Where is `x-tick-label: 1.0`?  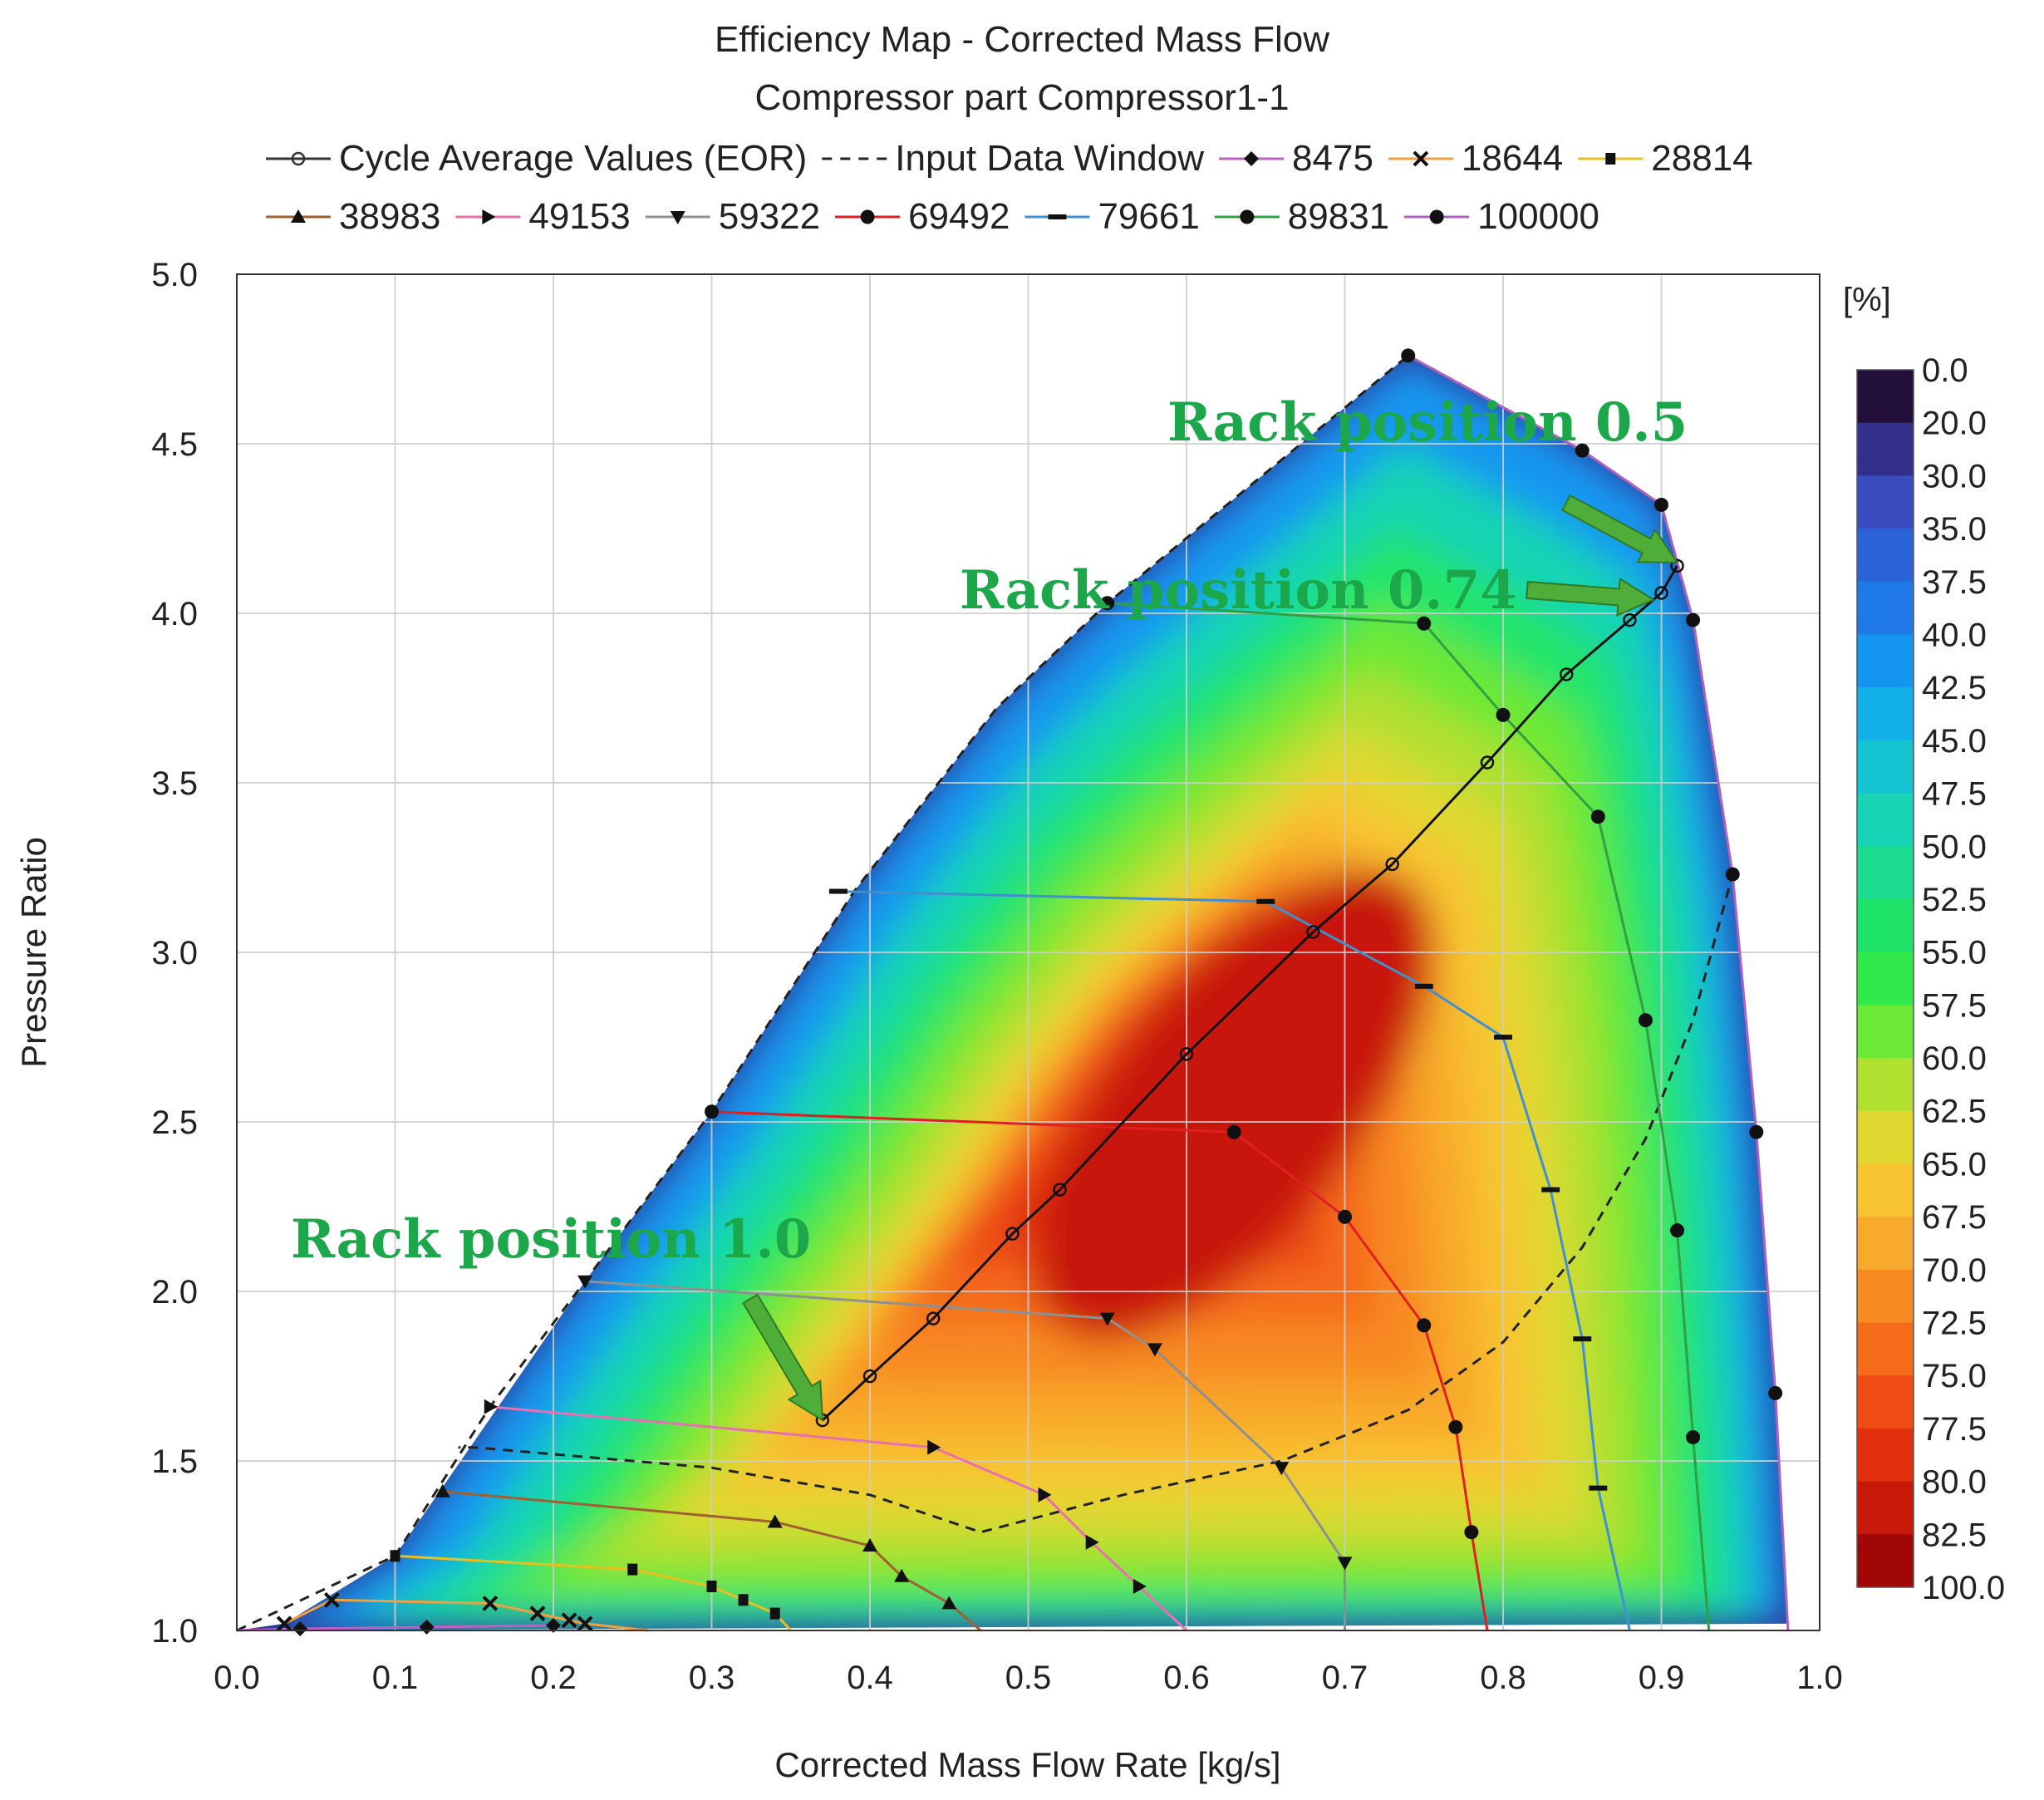
x-tick-label: 1.0 is located at coordinates (1820, 1678).